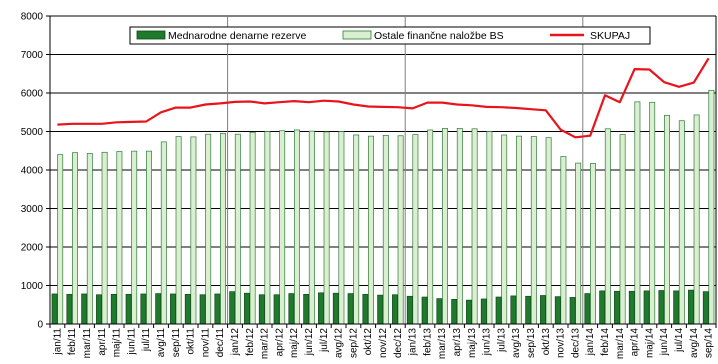  What do you see at coordinates (413, 342) in the screenshot?
I see `x-tick-label-jan-13: jan/13` at bounding box center [413, 342].